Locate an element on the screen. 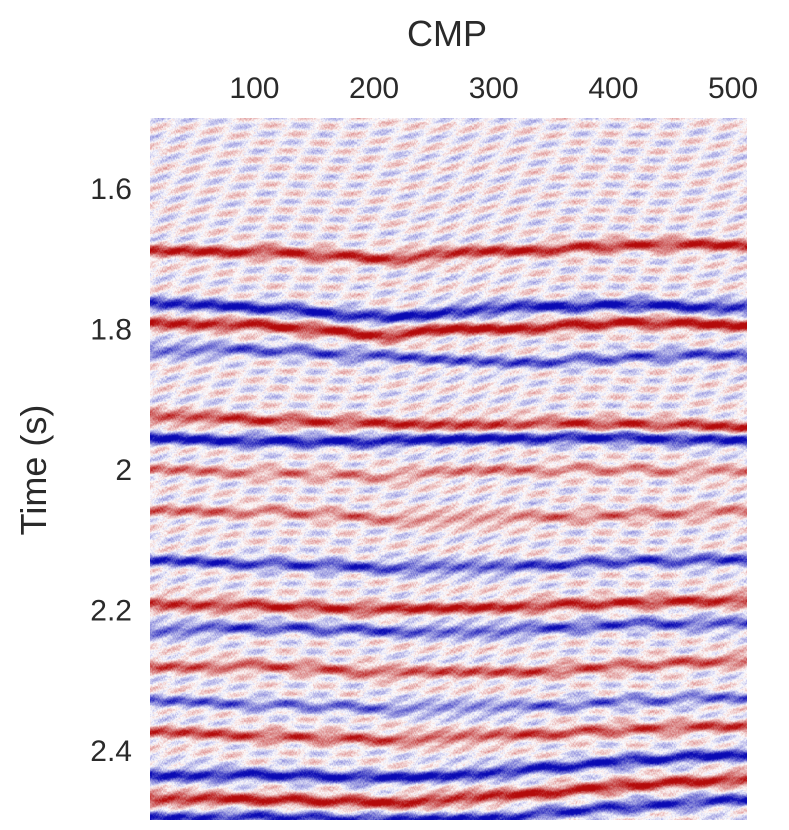 This screenshot has width=789, height=830. y-tick-label: 1.8 is located at coordinates (111, 330).